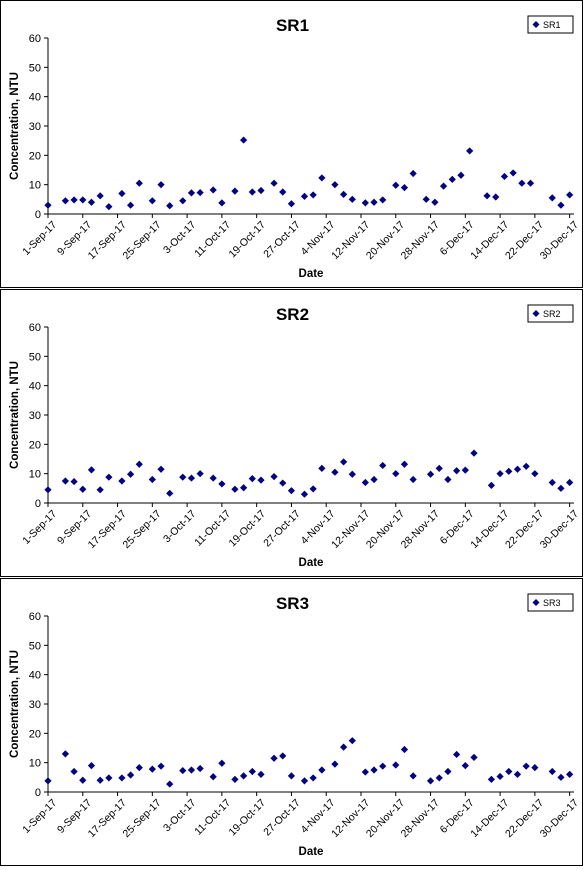 This screenshot has height=870, width=585. Describe the element at coordinates (35, 416) in the screenshot. I see `y-tick-label: 30` at that location.